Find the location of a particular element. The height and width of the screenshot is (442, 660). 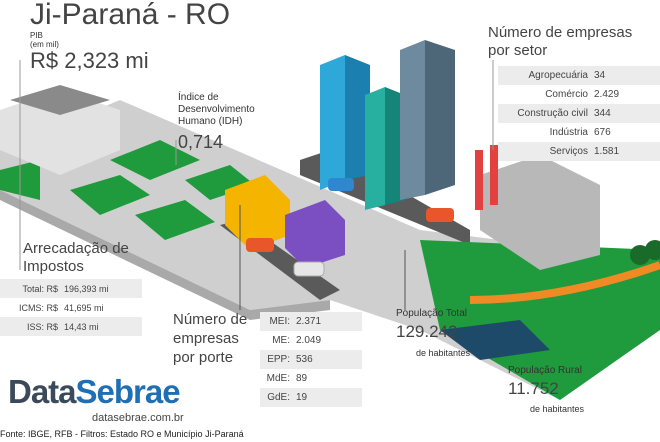

pop-rural-unit: de habitantes is located at coordinates (557, 409).